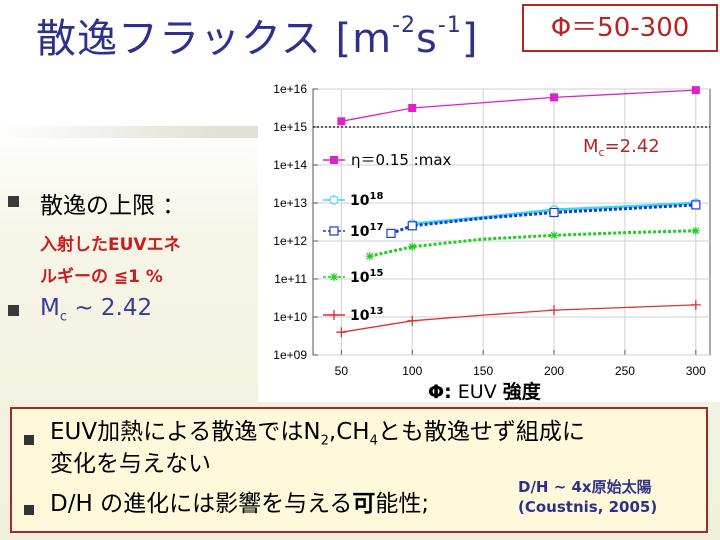  Describe the element at coordinates (588, 497) in the screenshot. I see `dh-note: D/H ~ 4x原始太陽 (Coustnis, 2005)` at that location.